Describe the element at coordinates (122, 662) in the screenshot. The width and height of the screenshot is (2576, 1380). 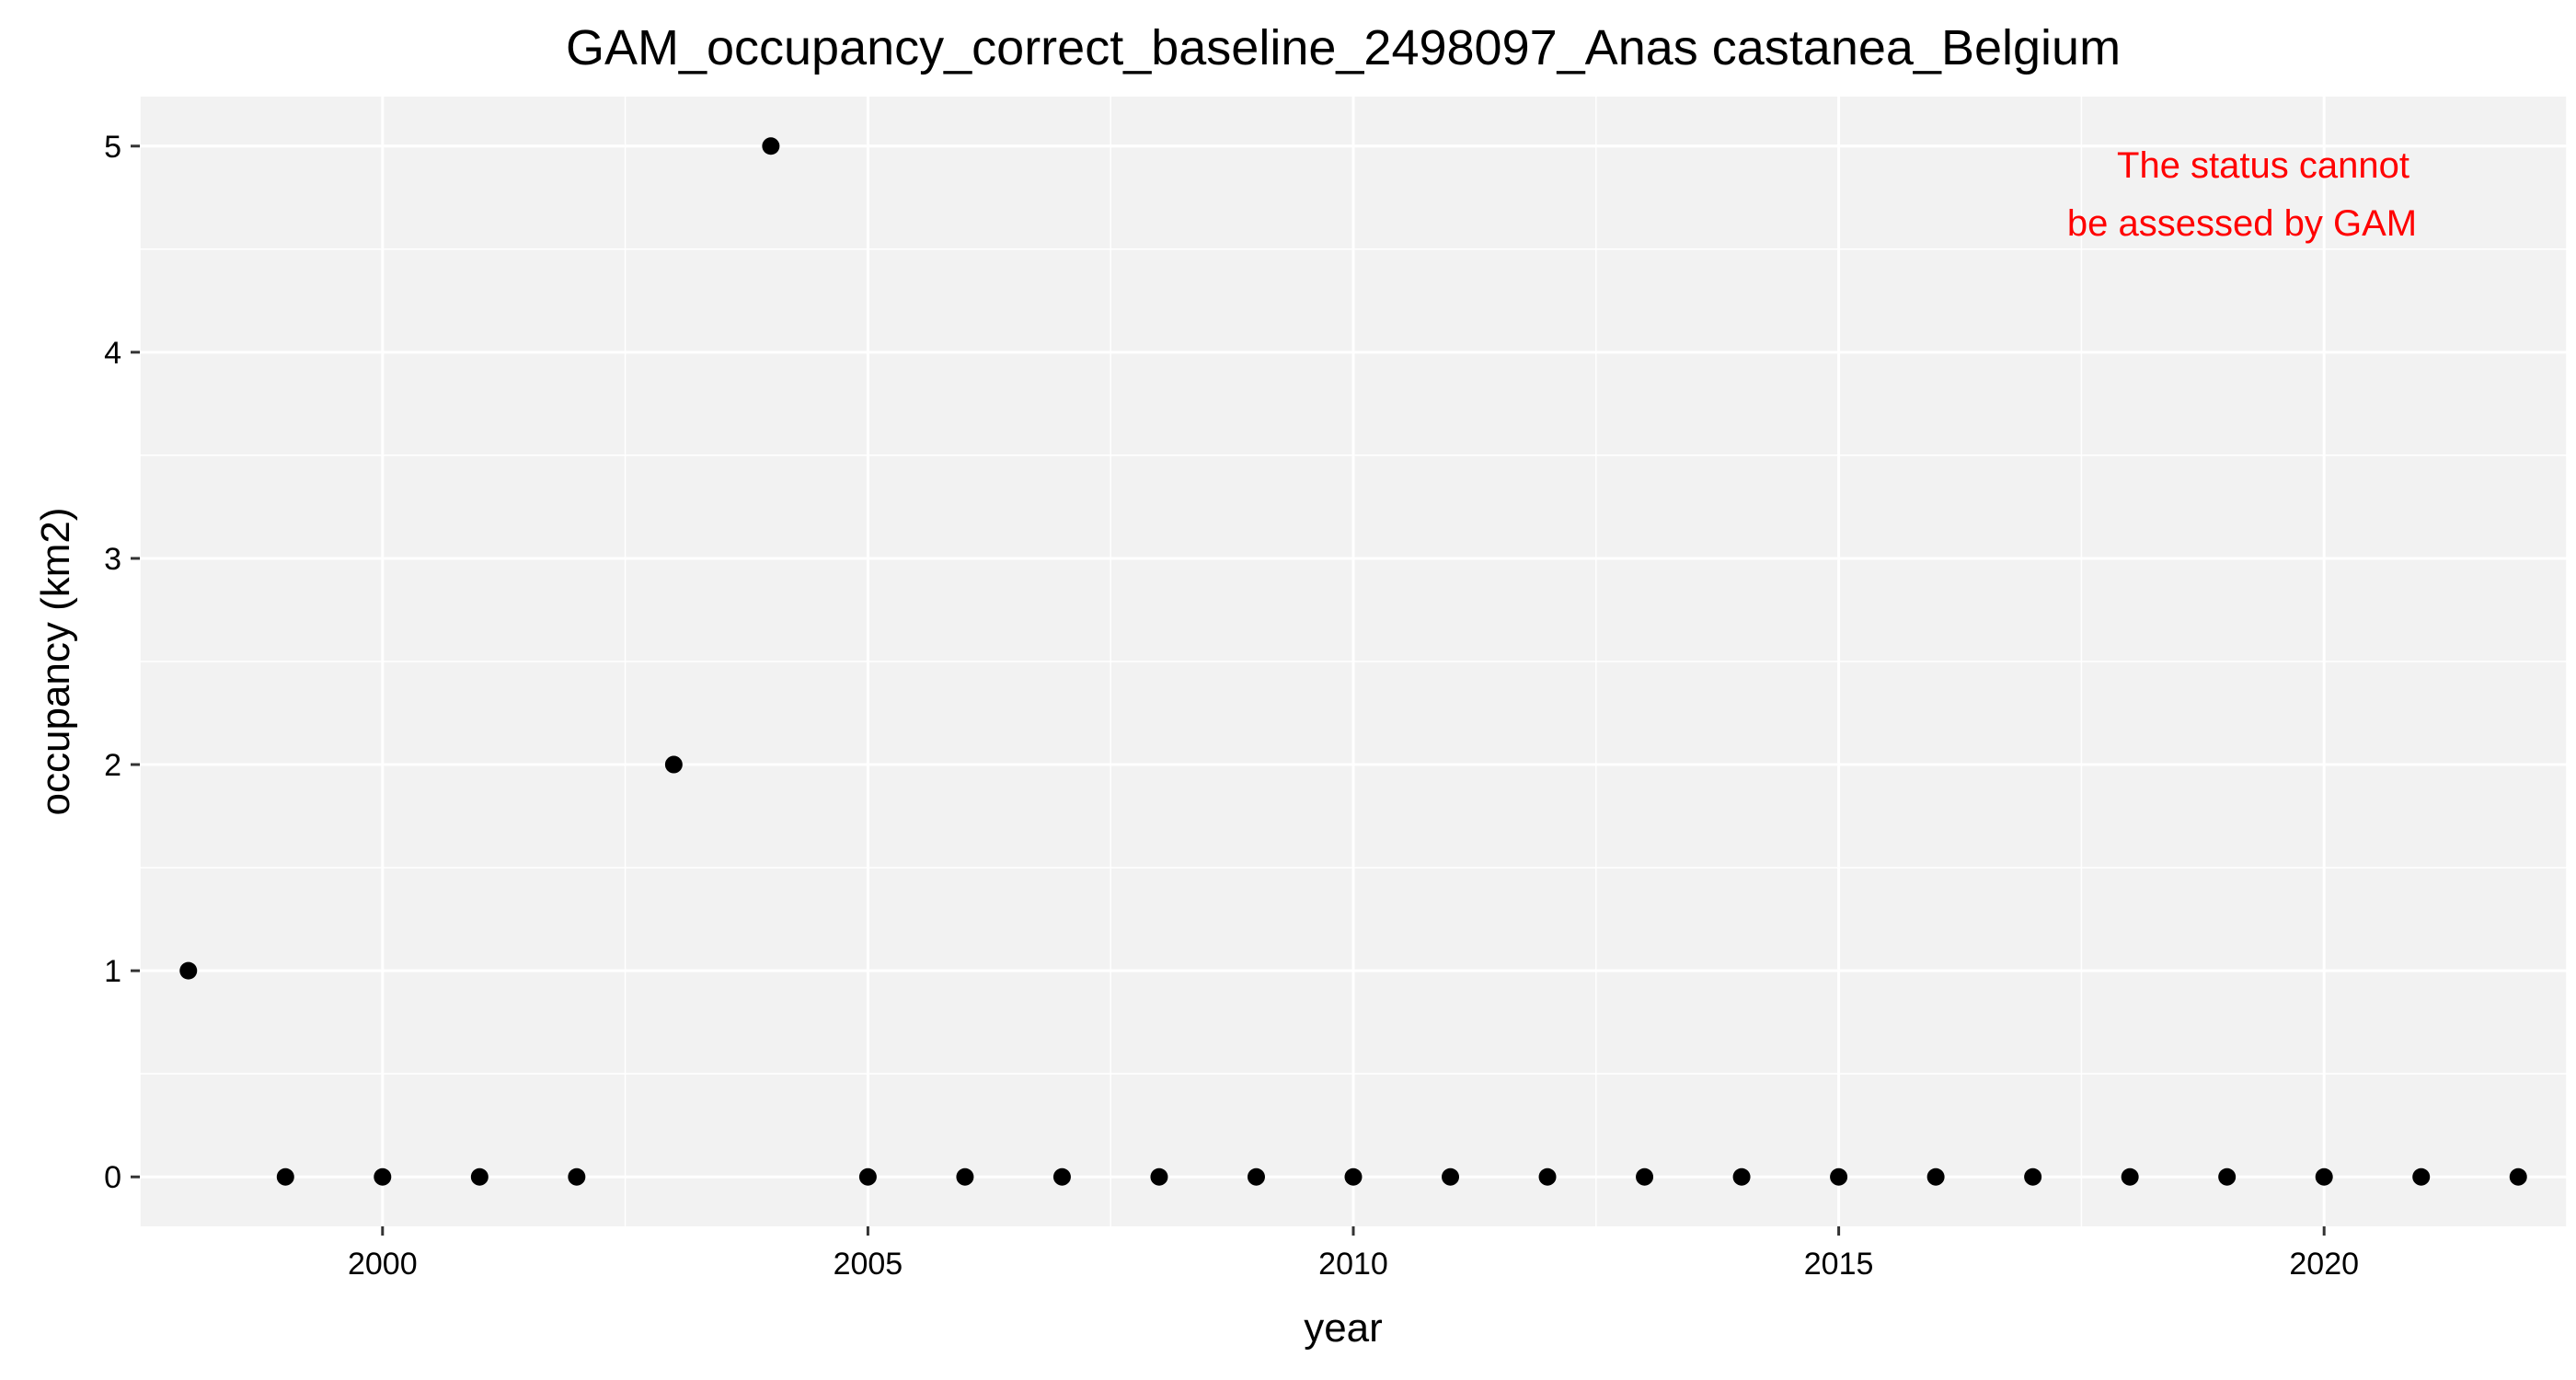
I see `y-axis: 0 1 2 3 4 5` at that location.